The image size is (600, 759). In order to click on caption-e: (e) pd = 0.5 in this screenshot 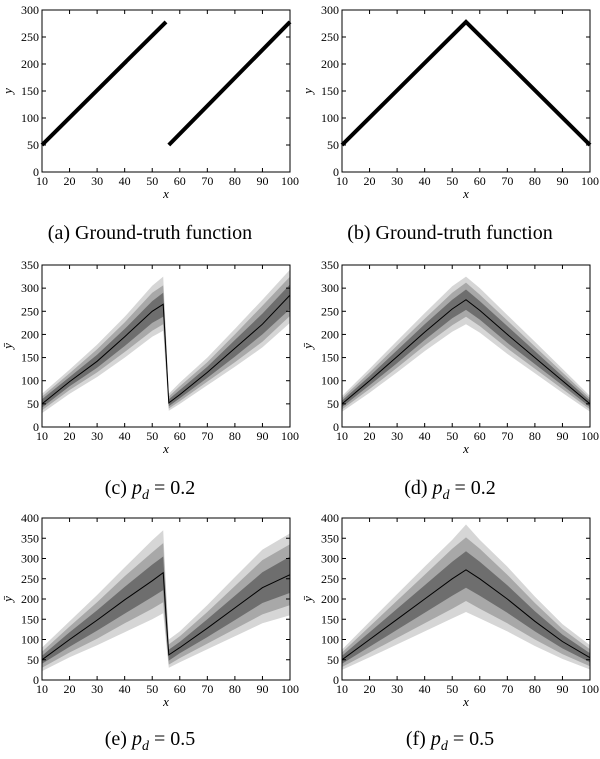, I will do `click(150, 741)`.